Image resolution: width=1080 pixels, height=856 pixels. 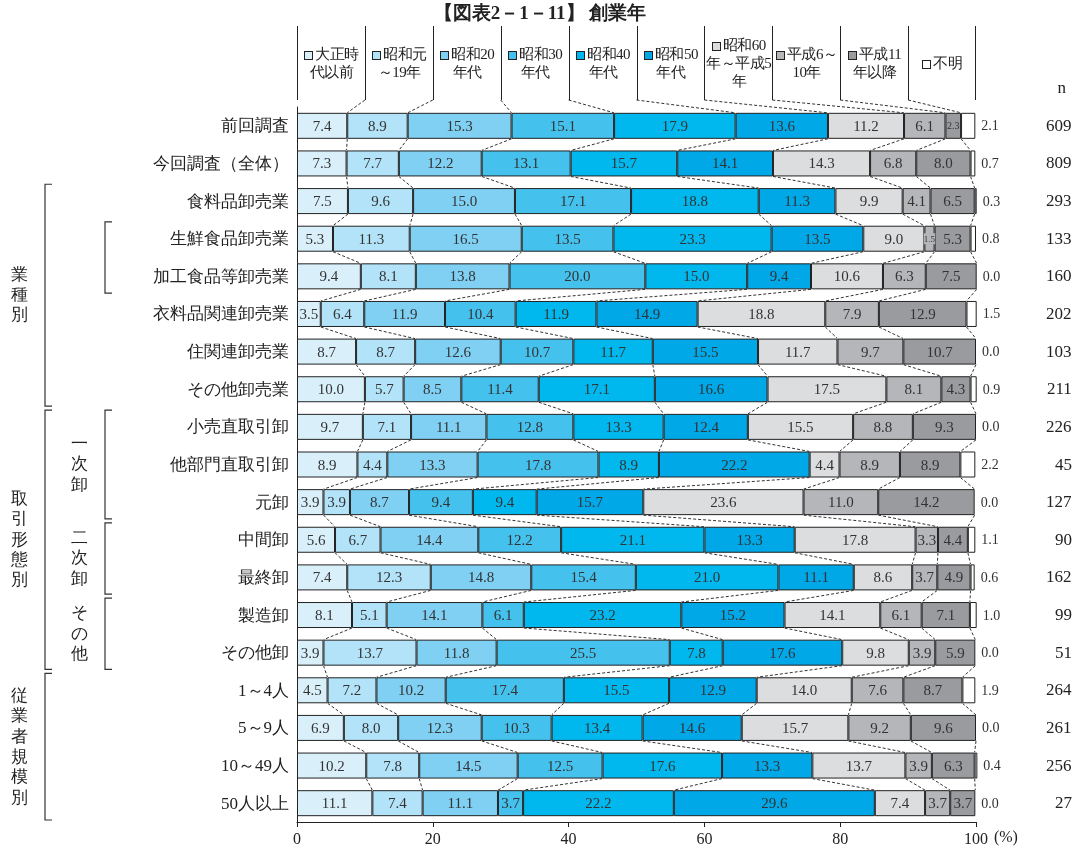 I want to click on data-label: 0.6, so click(x=989, y=577).